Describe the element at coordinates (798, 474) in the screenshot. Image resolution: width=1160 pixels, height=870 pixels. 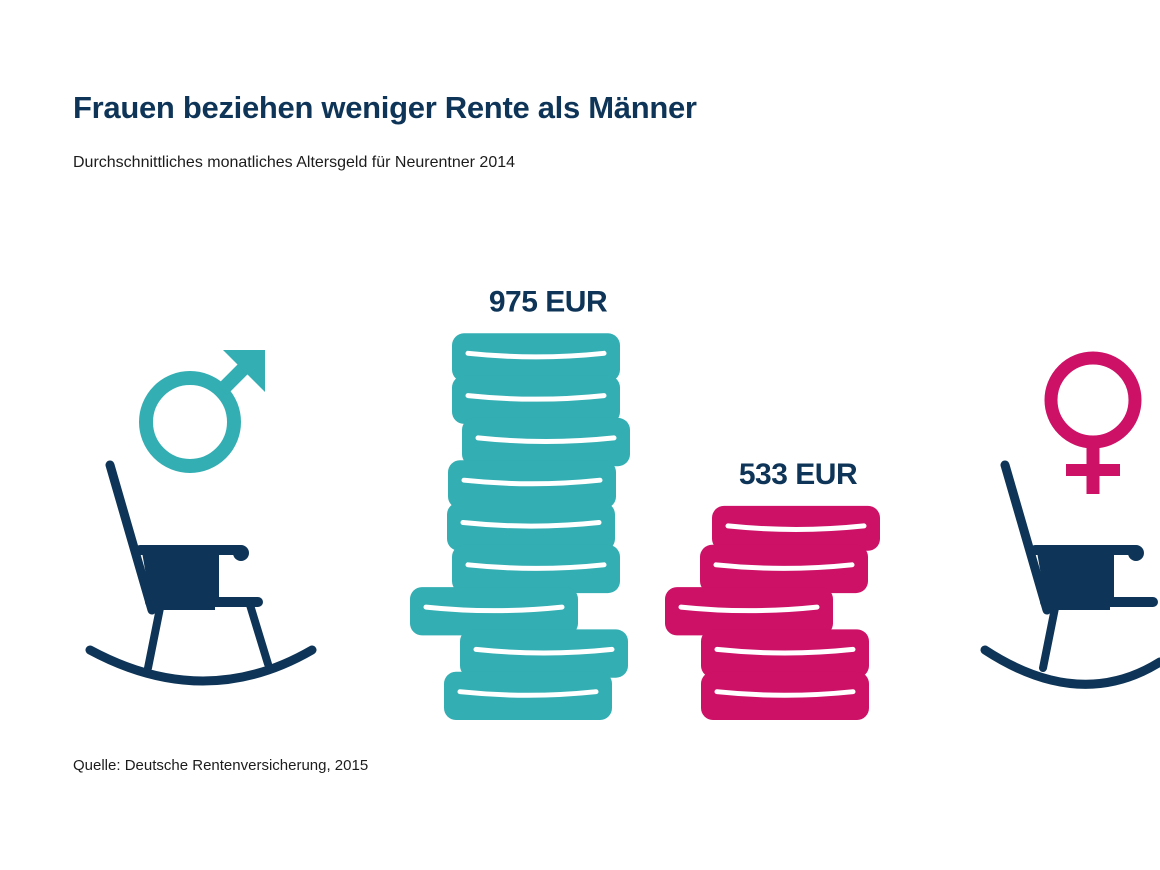
I see `value-label-women: 533 EUR` at that location.